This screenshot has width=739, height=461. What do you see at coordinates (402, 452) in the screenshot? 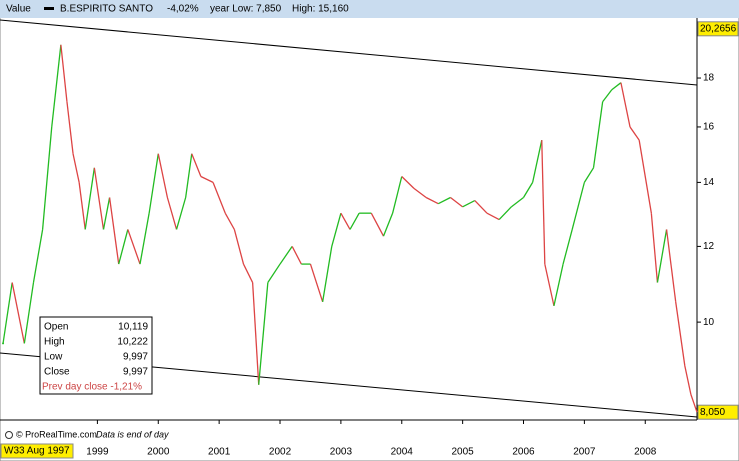
I see `x-tick-label: 2004` at bounding box center [402, 452].